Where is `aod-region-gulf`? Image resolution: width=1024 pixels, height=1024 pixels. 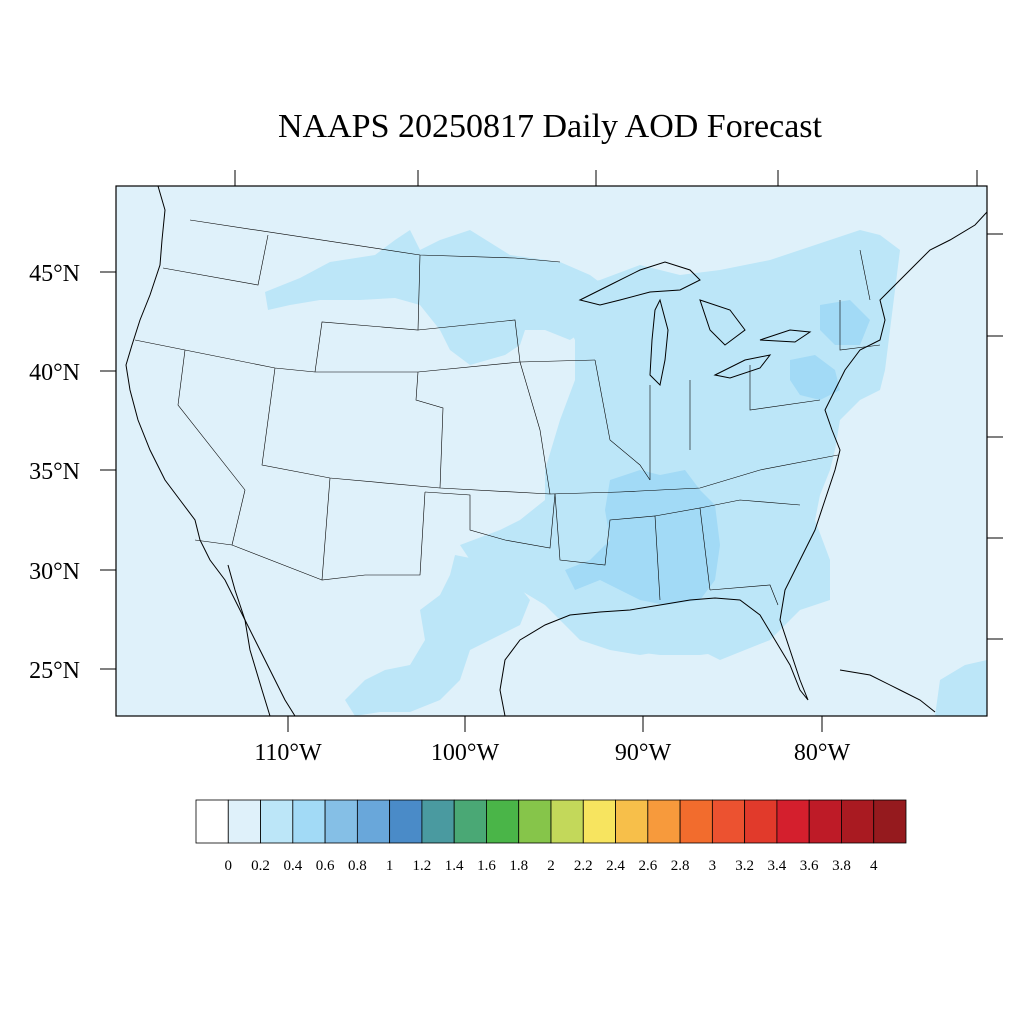 aod-region-gulf is located at coordinates (672, 627).